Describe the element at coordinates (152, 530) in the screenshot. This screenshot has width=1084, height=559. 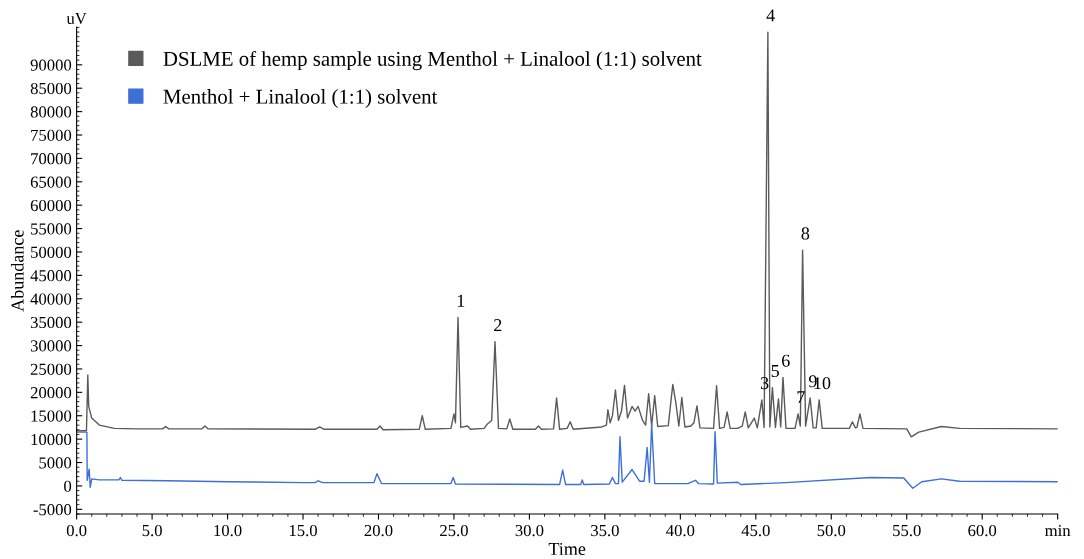
I see `x-tick-label: 5.0` at that location.